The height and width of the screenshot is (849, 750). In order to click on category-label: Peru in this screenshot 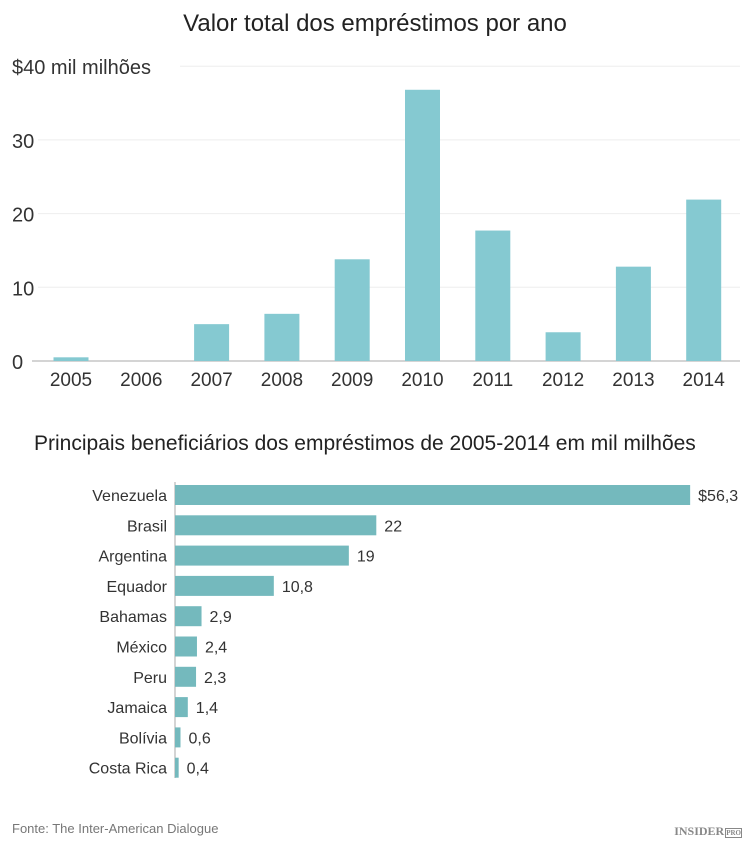, I will do `click(150, 678)`.